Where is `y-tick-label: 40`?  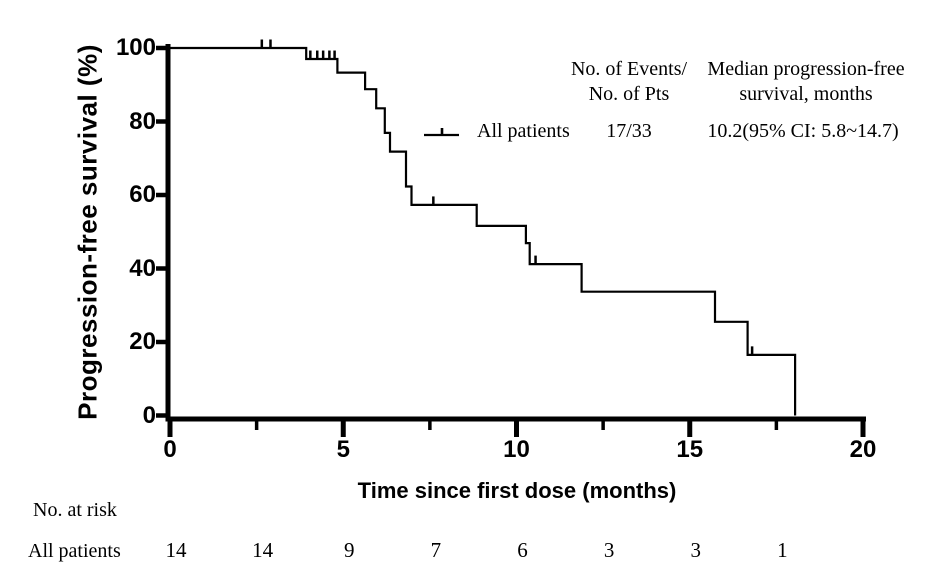
y-tick-label: 40 is located at coordinates (142, 268).